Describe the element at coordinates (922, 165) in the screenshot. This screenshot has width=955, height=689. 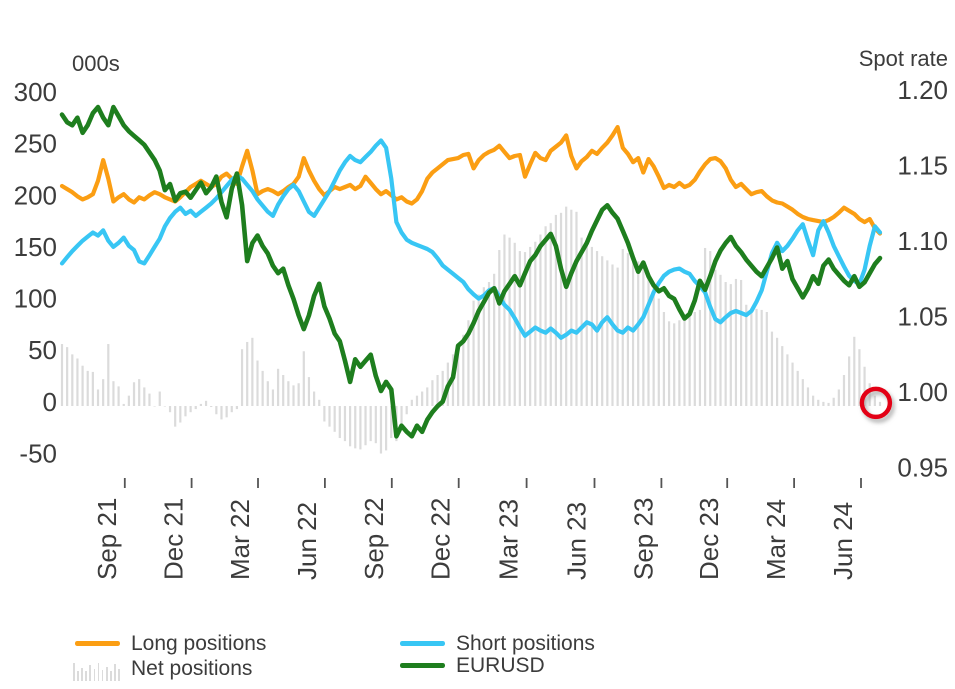
I see `right-axis-tick-label: 1.15` at that location.